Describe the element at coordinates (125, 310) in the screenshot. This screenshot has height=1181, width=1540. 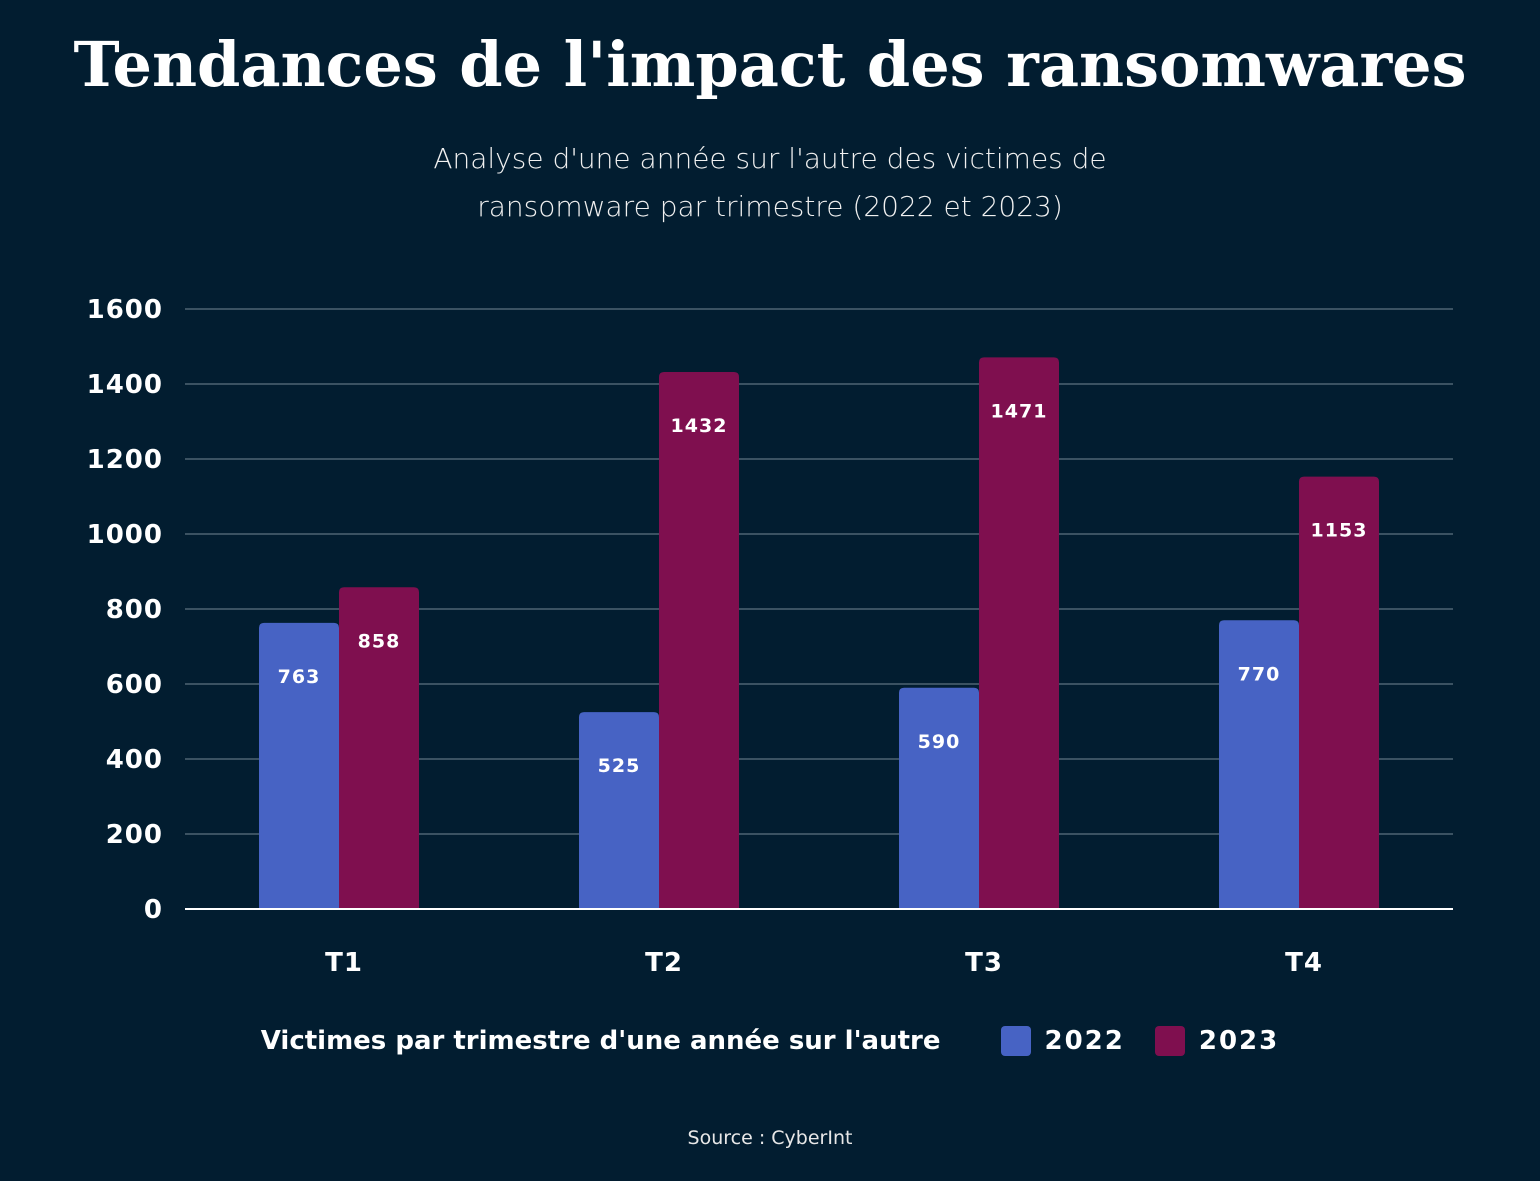
I see `y-tick-label: 1600` at that location.